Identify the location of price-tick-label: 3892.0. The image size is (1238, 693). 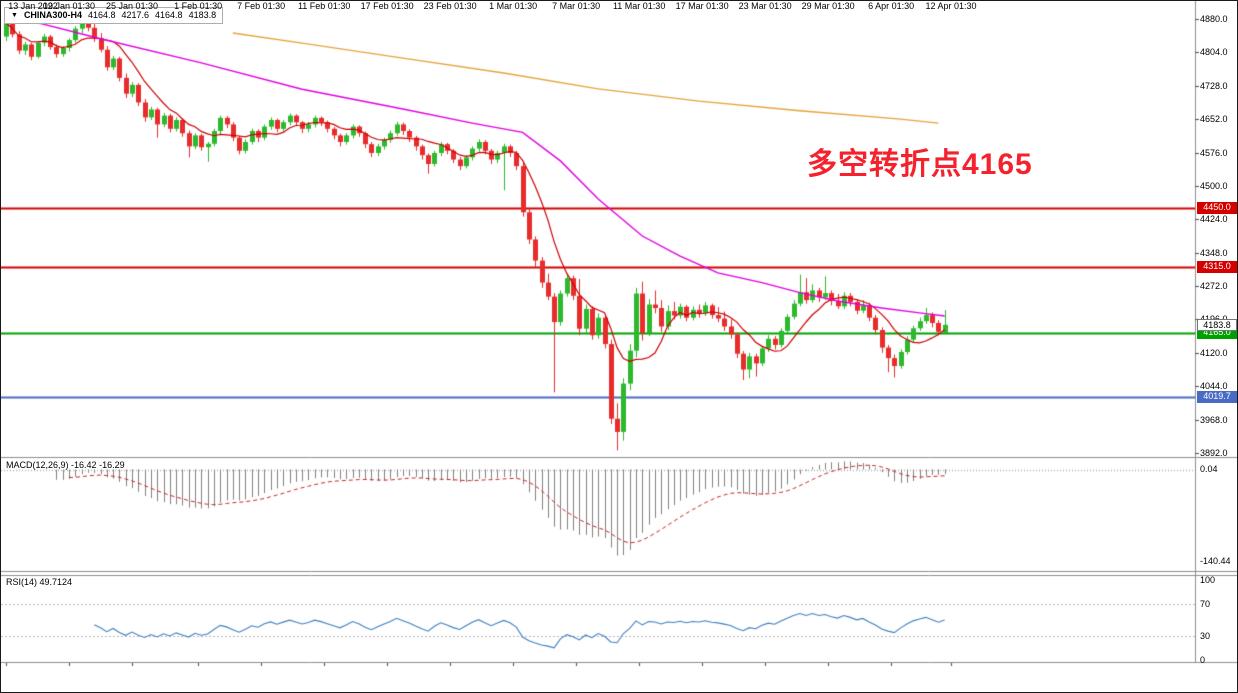
(1214, 453).